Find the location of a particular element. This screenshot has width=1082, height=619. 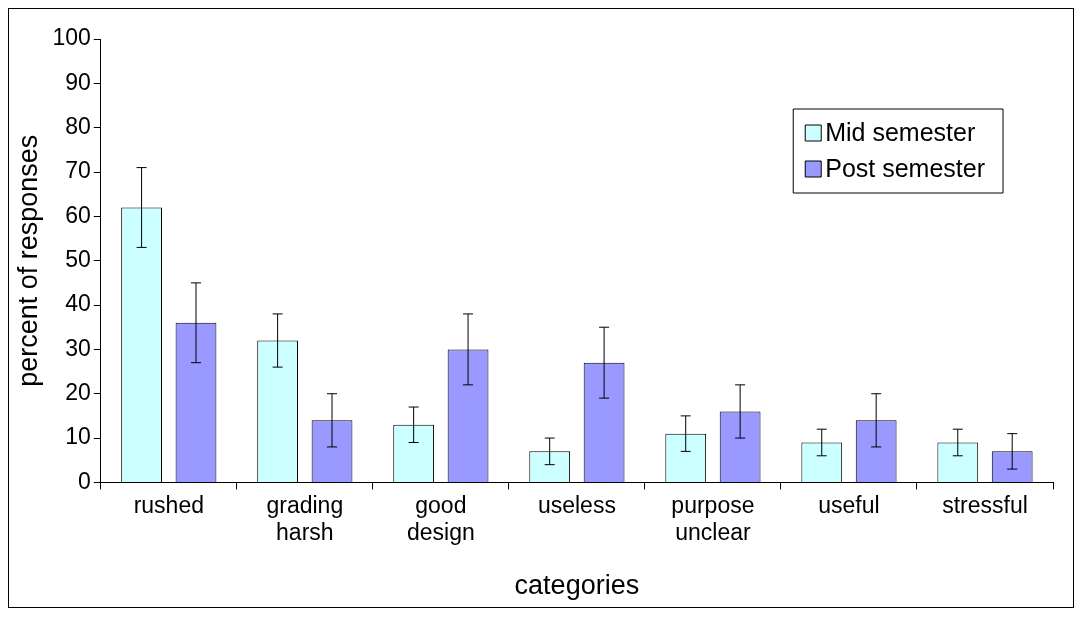

y-tick-label: 70 is located at coordinates (78, 170).